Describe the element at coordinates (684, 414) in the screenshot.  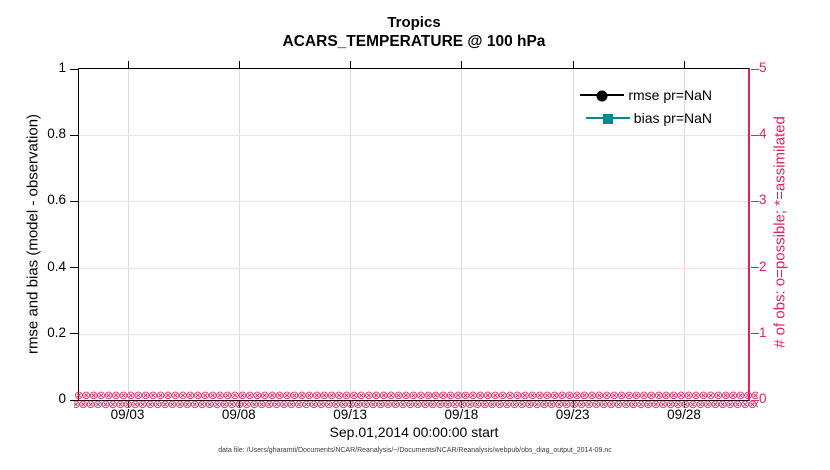
I see `x-tick-label: 09/28` at that location.